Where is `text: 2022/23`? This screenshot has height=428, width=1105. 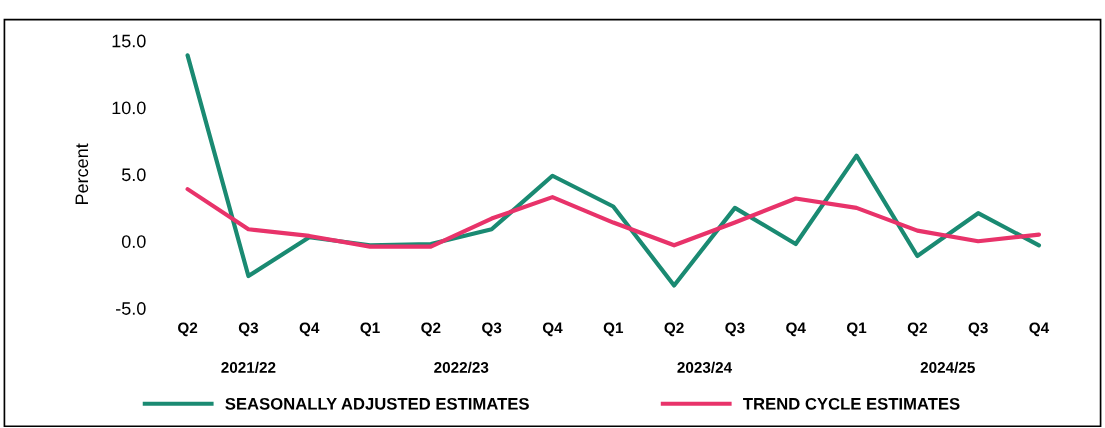 text: 2022/23 is located at coordinates (461, 367).